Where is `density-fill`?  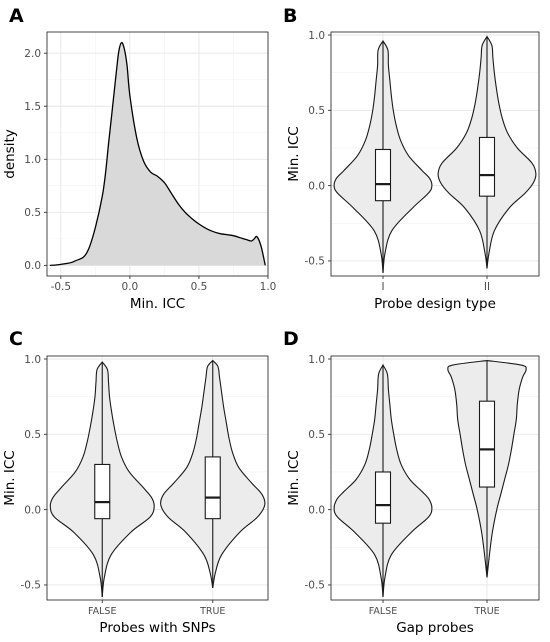
density-fill is located at coordinates (157, 154).